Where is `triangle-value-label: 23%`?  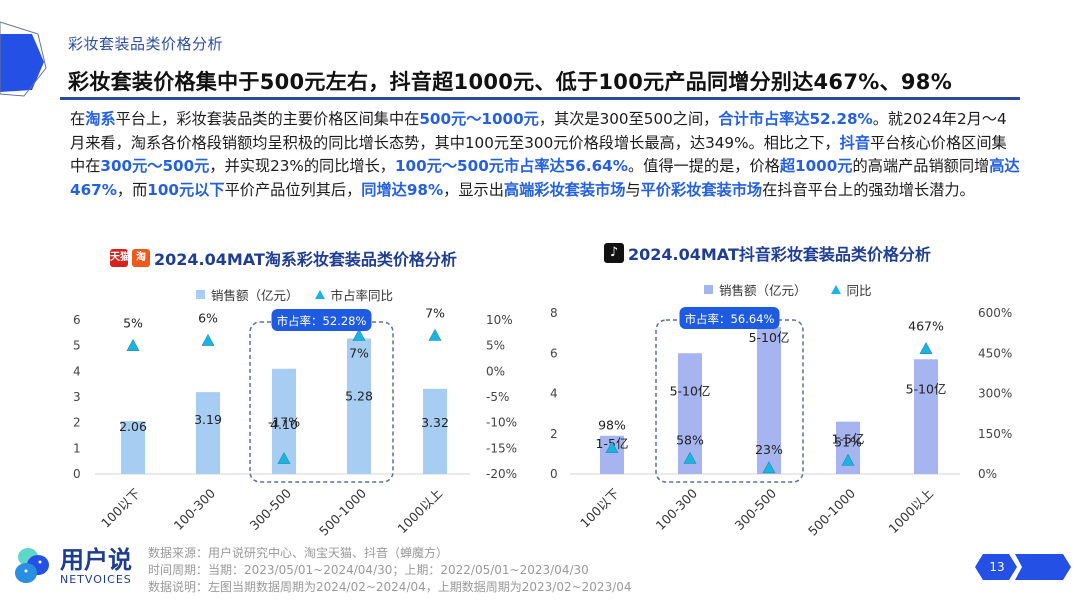 triangle-value-label: 23% is located at coordinates (769, 449).